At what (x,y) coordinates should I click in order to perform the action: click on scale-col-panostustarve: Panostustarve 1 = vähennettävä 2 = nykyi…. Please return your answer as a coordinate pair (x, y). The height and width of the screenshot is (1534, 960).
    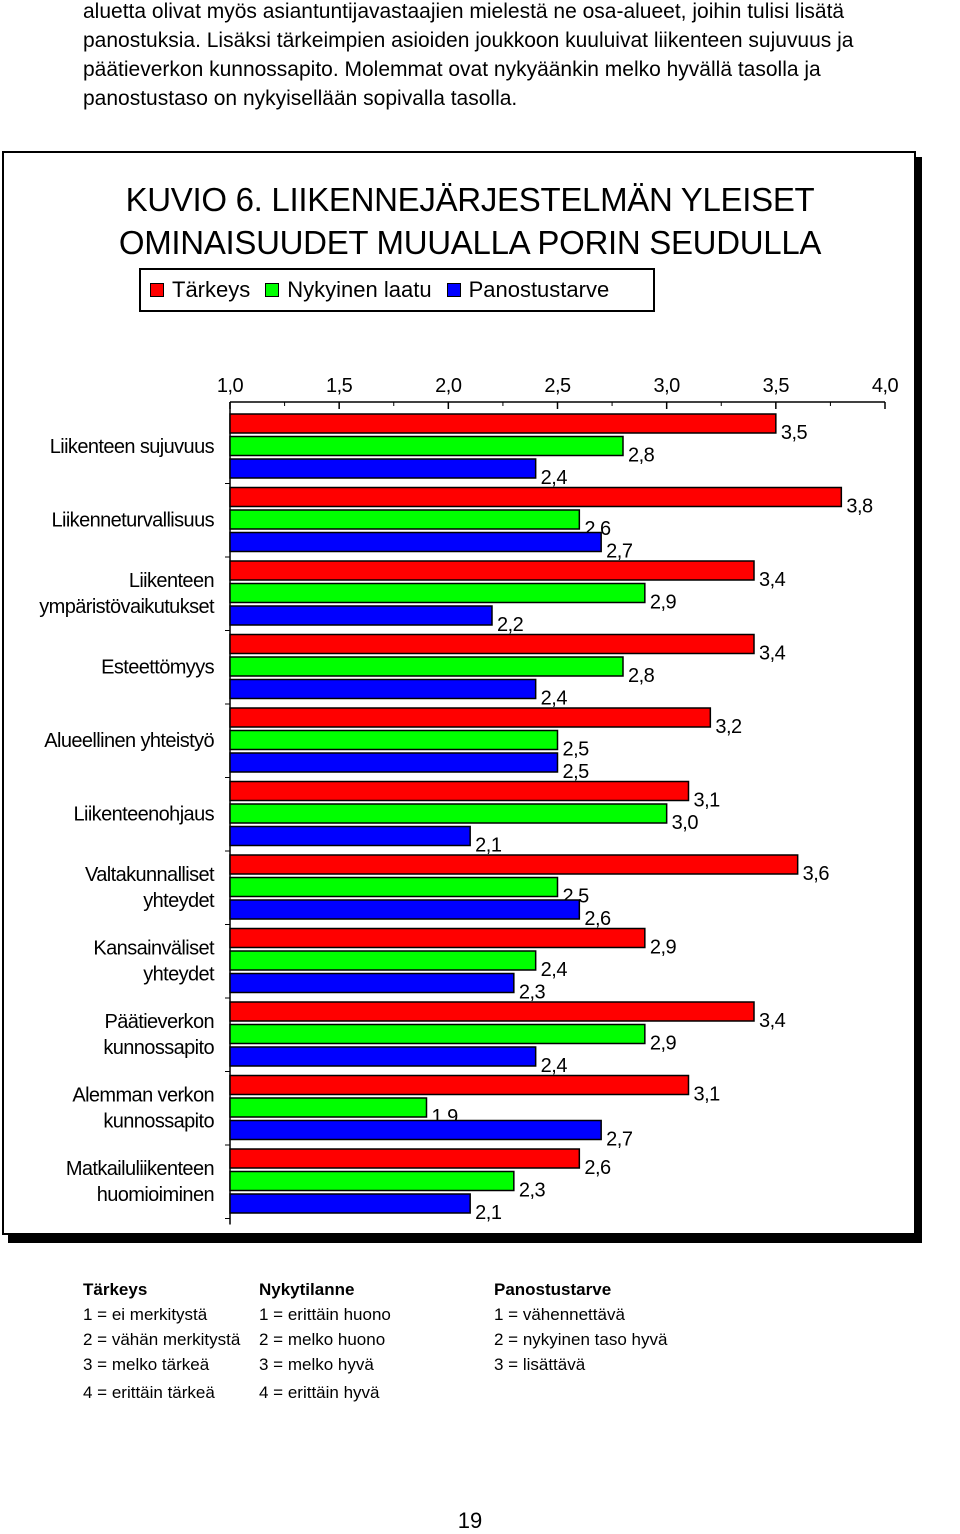
    Looking at the image, I should click on (580, 1327).